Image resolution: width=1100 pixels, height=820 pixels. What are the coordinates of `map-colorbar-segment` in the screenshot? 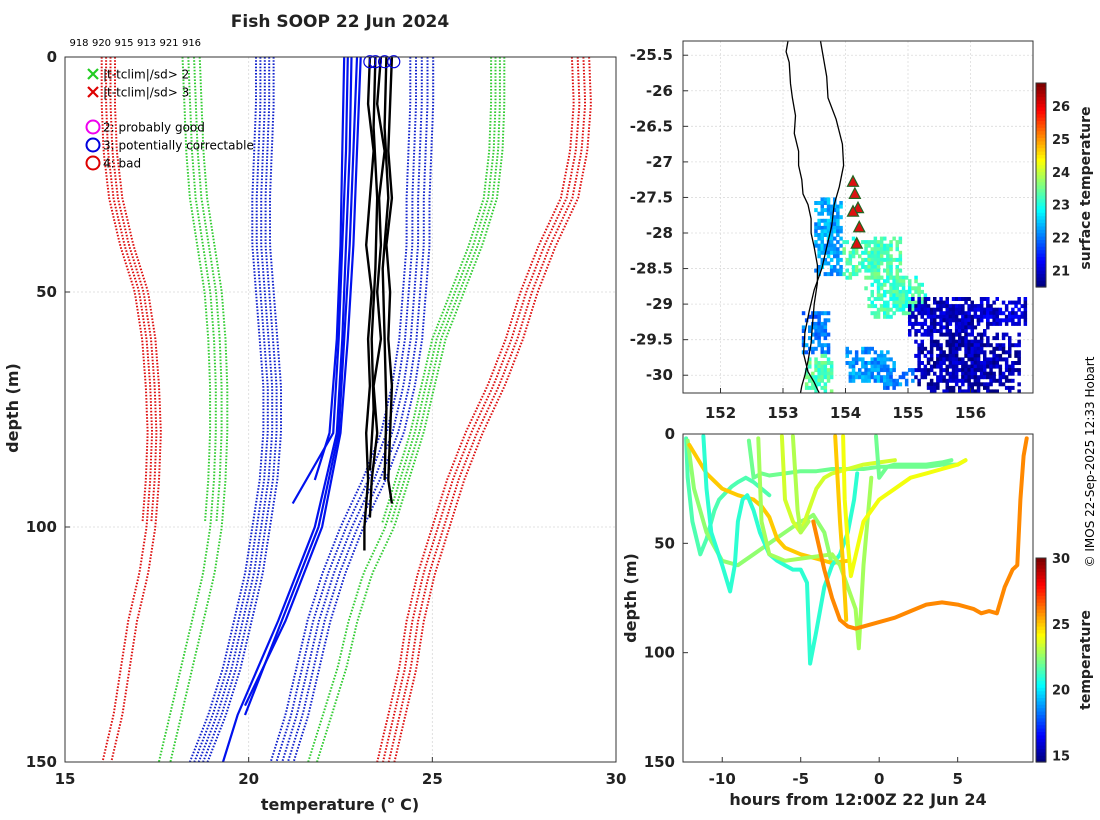 It's located at (1041, 193).